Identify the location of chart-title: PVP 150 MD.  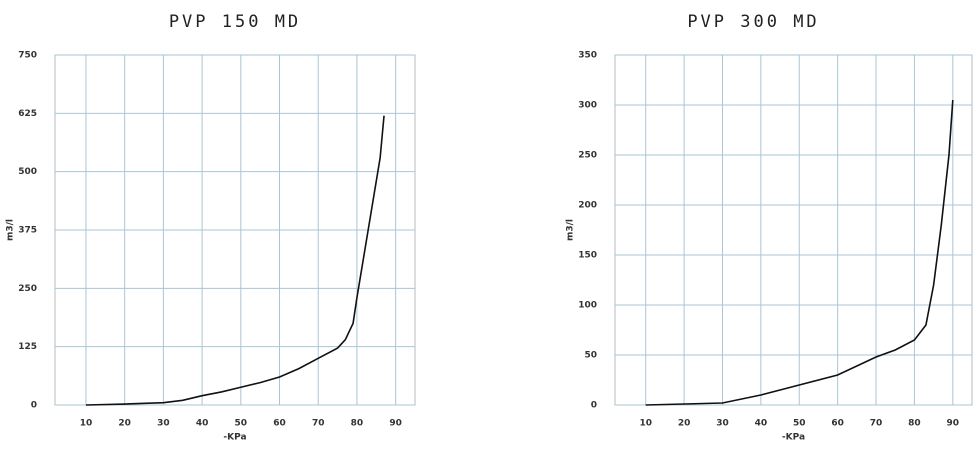
(235, 22).